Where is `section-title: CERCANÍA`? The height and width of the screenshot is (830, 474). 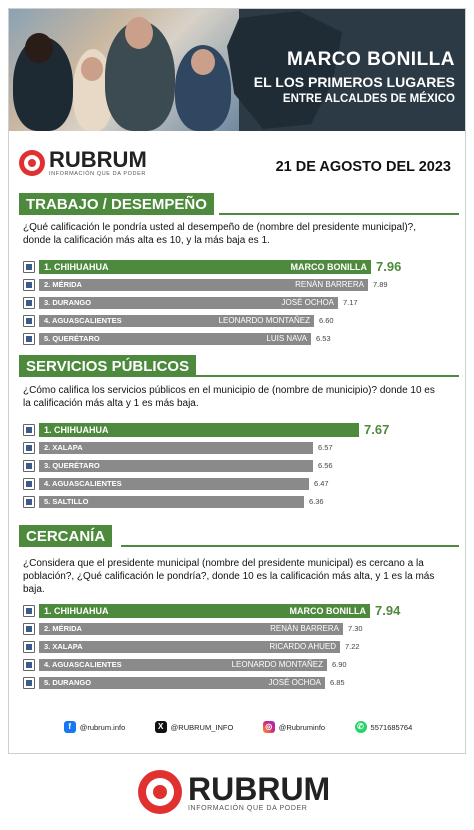 section-title: CERCANÍA is located at coordinates (66, 536).